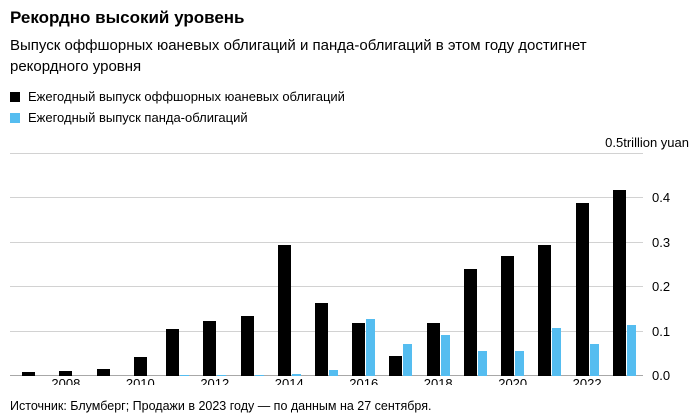 The height and width of the screenshot is (418, 697). I want to click on panda-bond-bar-2015, so click(333, 373).